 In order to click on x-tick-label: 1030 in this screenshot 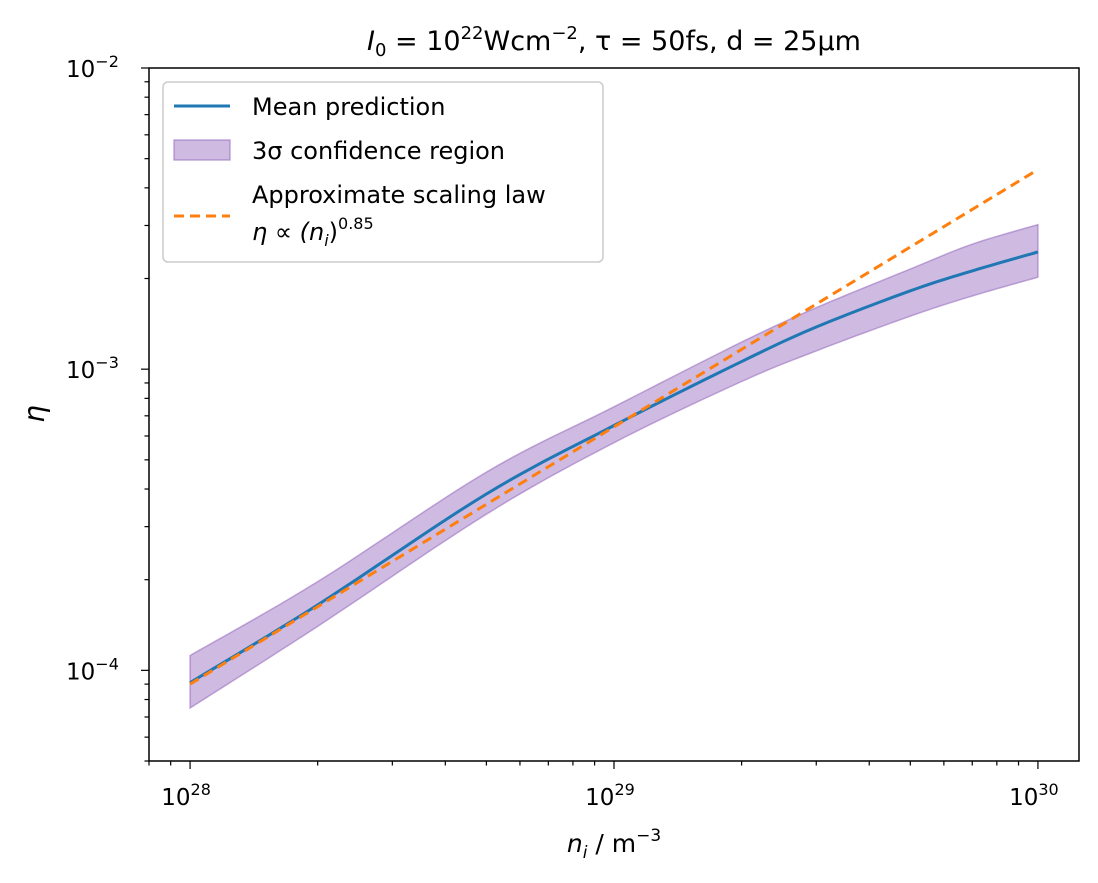, I will do `click(1034, 795)`.